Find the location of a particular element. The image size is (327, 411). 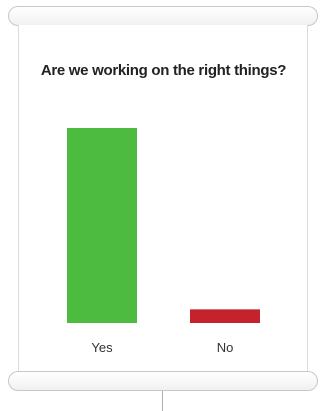

stand-pole is located at coordinates (162, 401).